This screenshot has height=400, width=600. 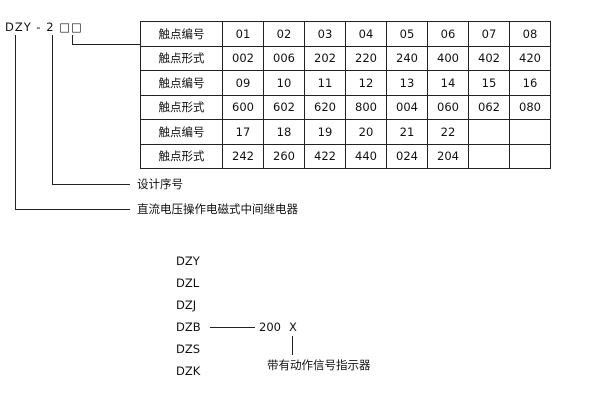 What do you see at coordinates (448, 107) in the screenshot?
I see `table-cell: 060` at bounding box center [448, 107].